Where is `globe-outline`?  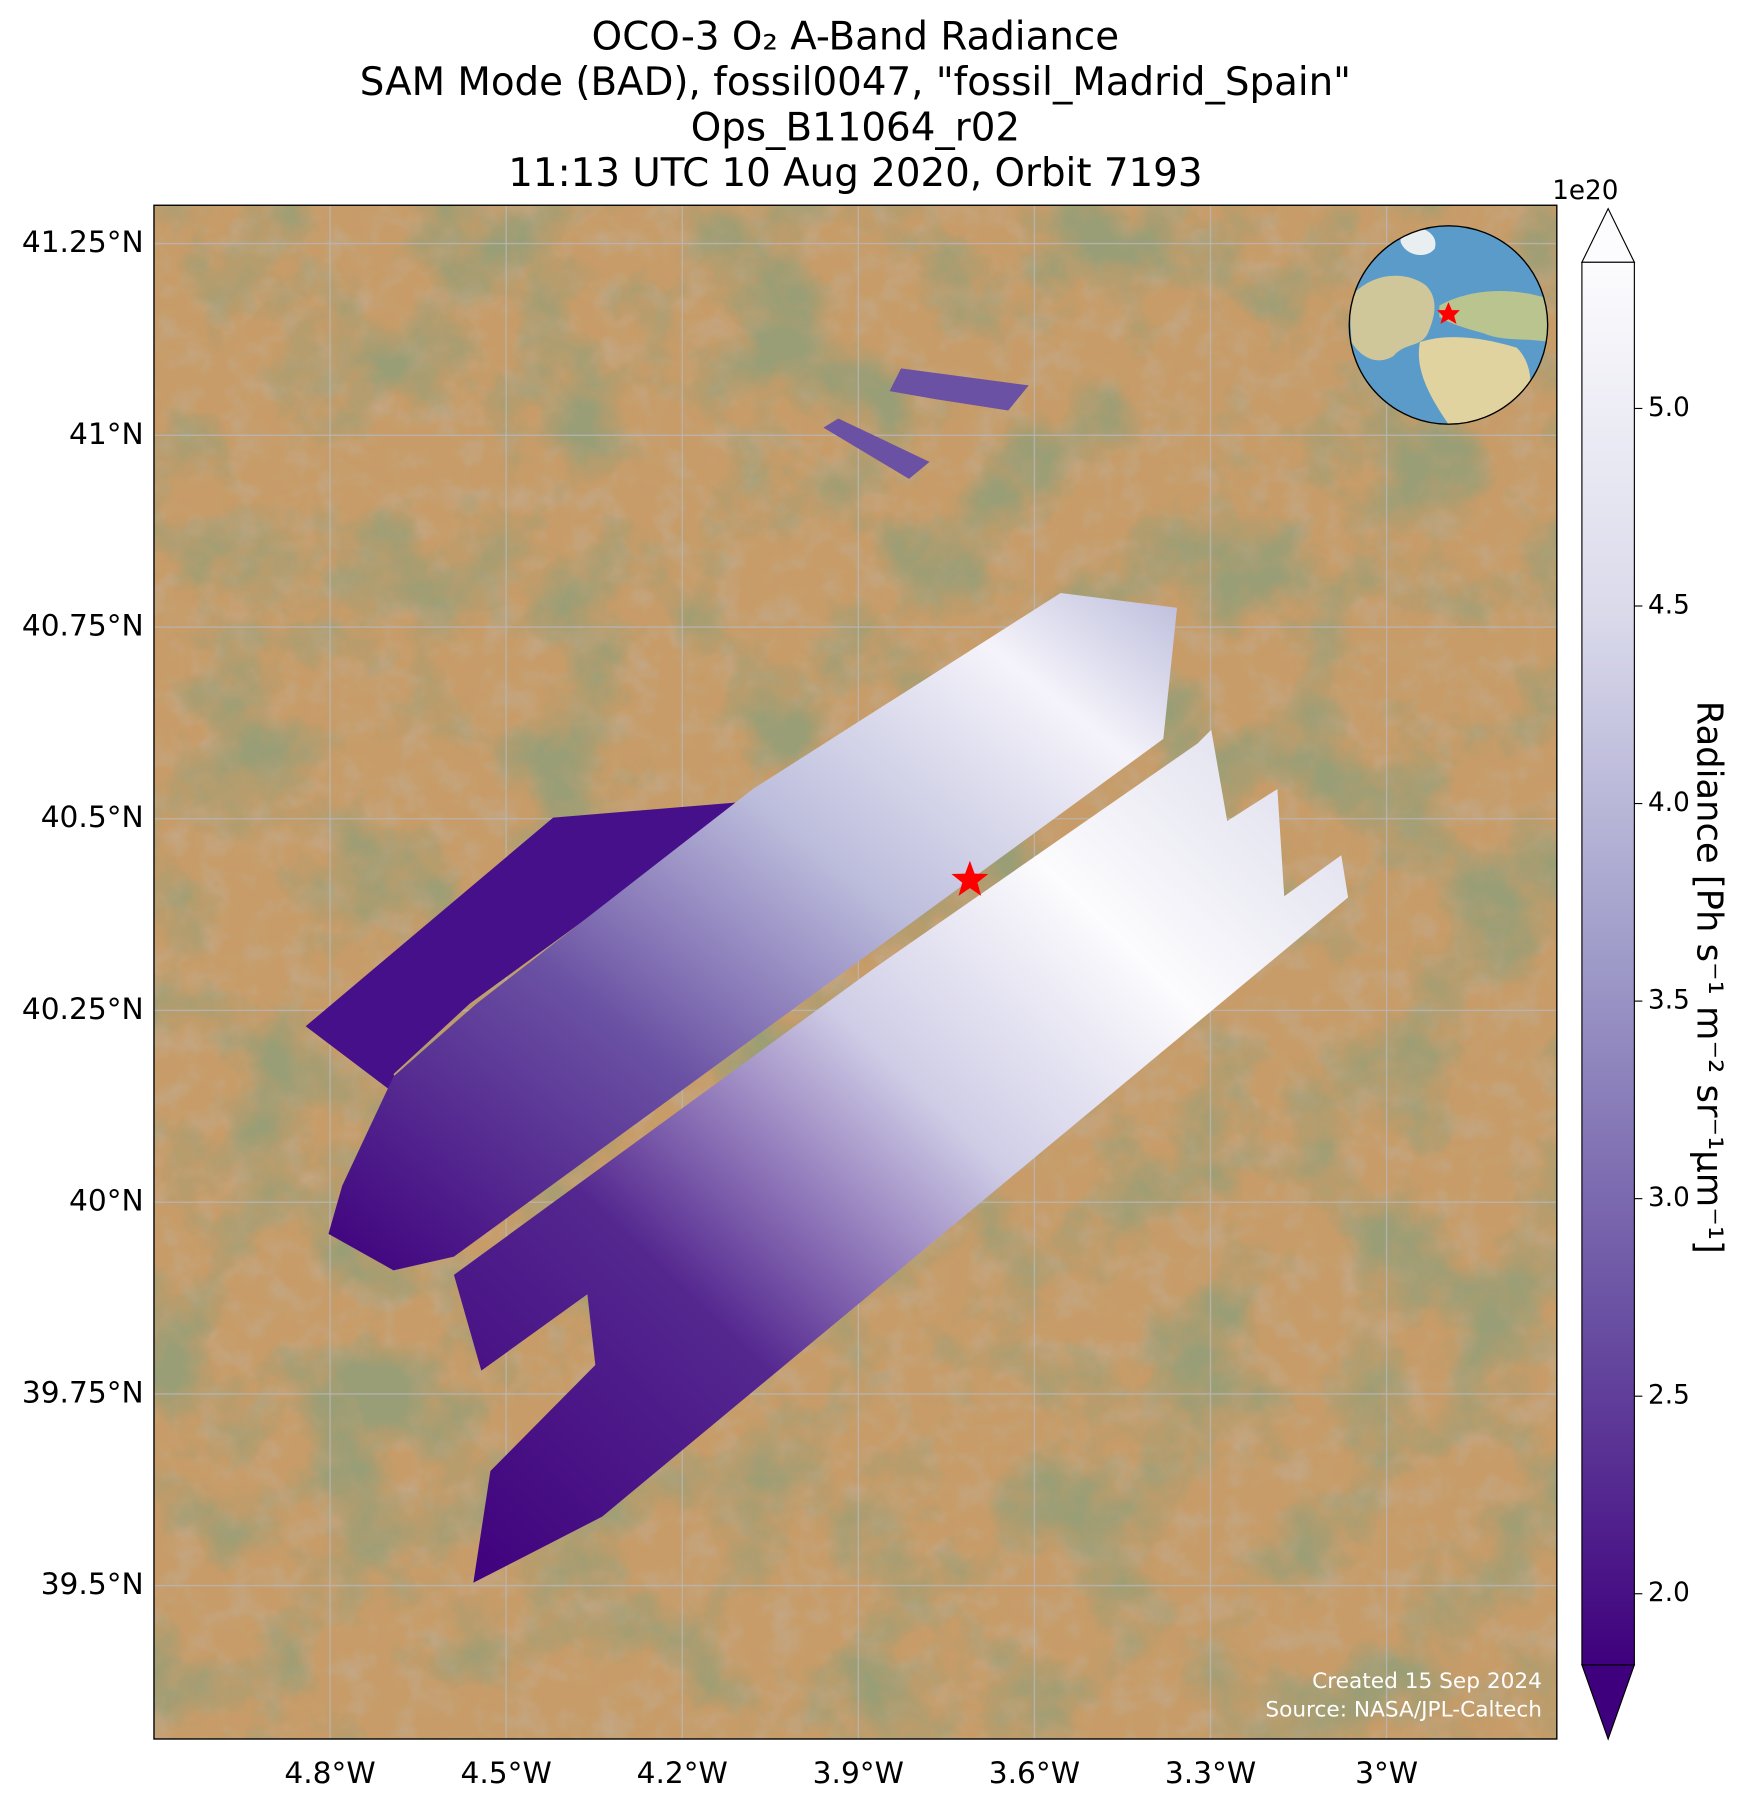
globe-outline is located at coordinates (1448, 325).